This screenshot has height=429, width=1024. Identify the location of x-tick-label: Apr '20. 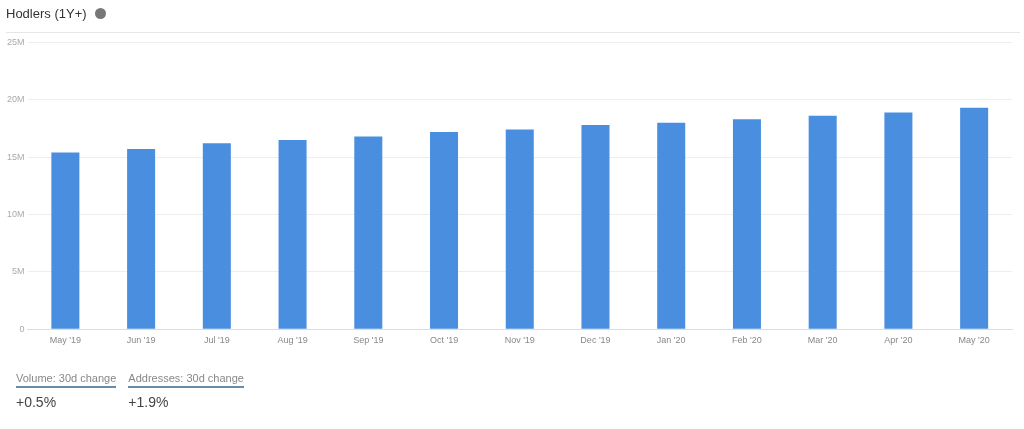
(898, 340).